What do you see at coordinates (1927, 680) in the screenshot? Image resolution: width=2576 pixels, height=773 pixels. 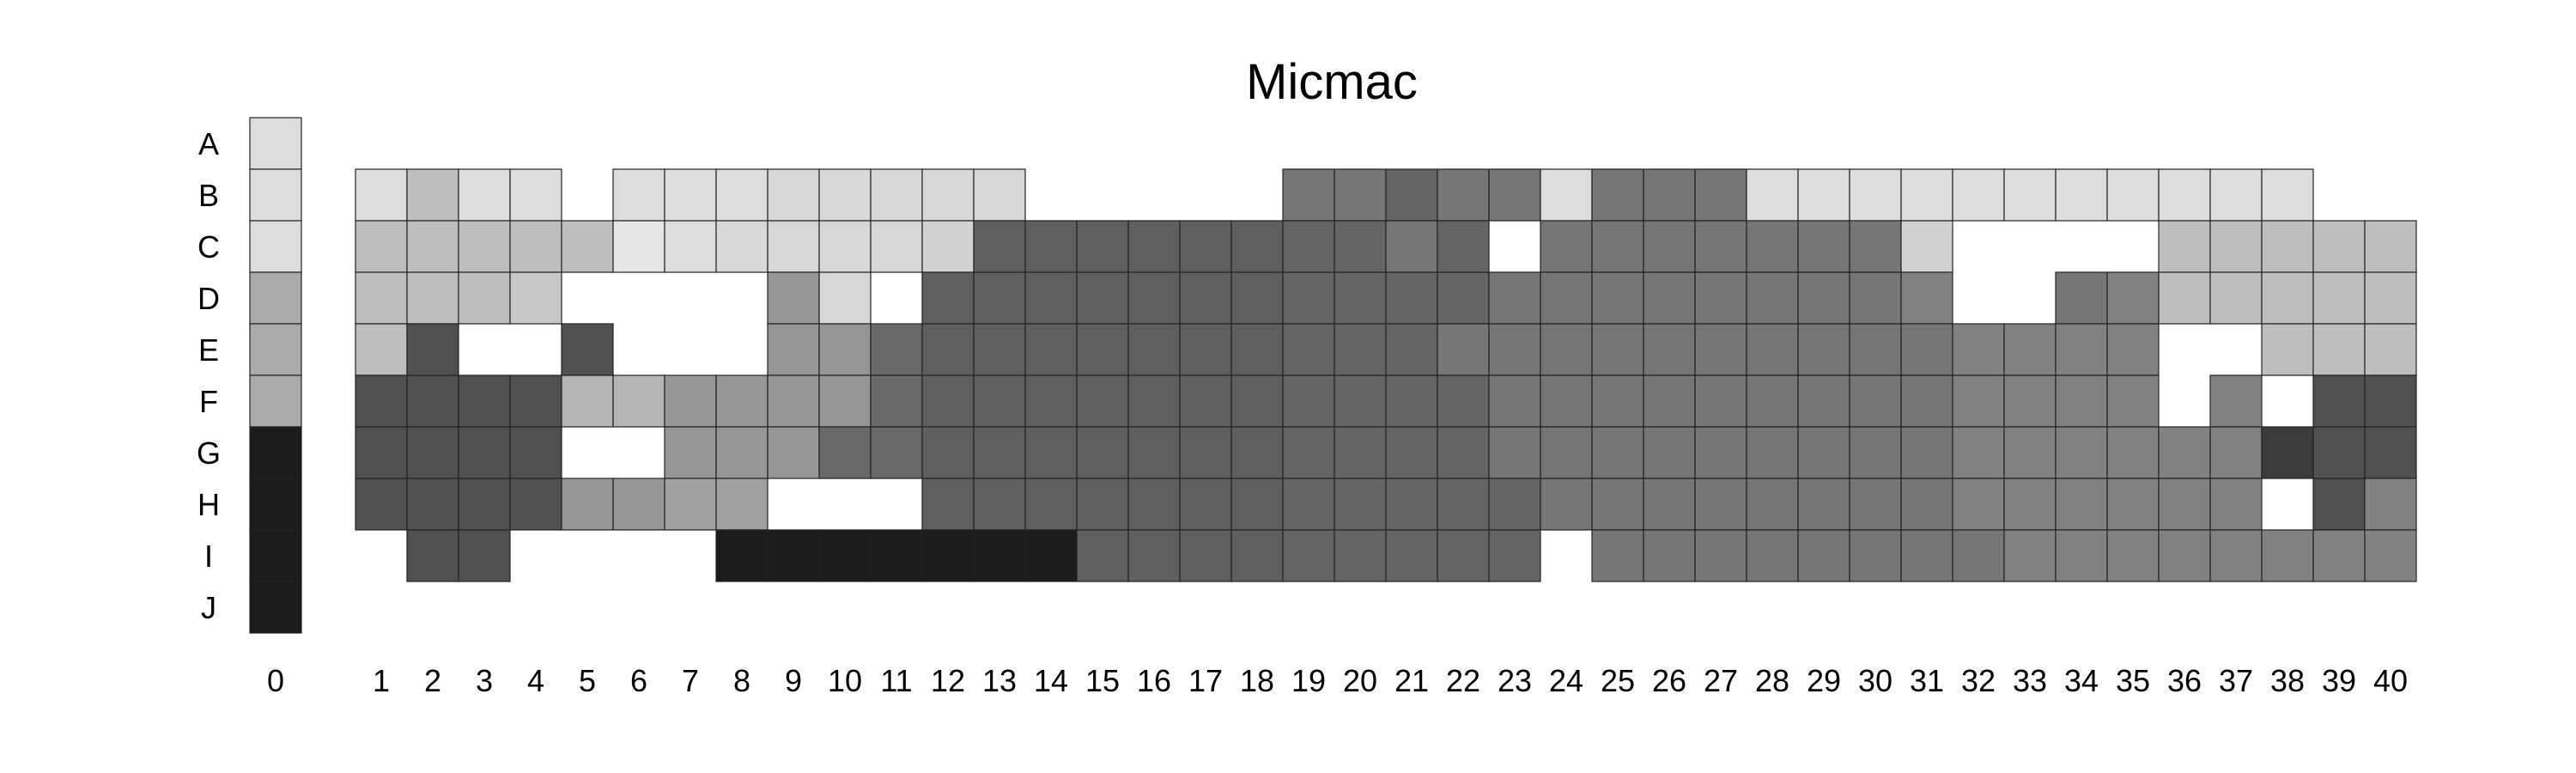 I see `column-label: 31` at bounding box center [1927, 680].